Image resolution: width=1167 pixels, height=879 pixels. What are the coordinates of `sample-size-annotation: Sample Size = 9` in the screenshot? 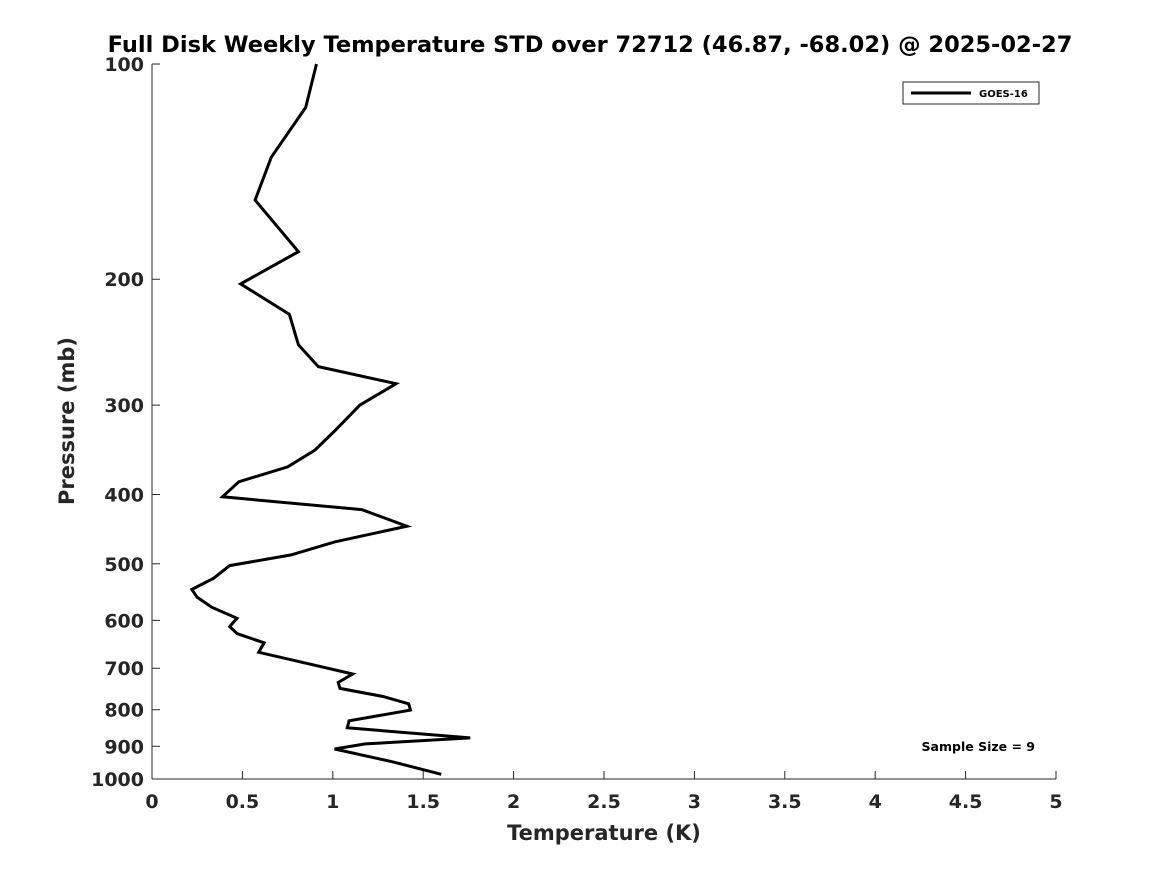 It's located at (978, 746).